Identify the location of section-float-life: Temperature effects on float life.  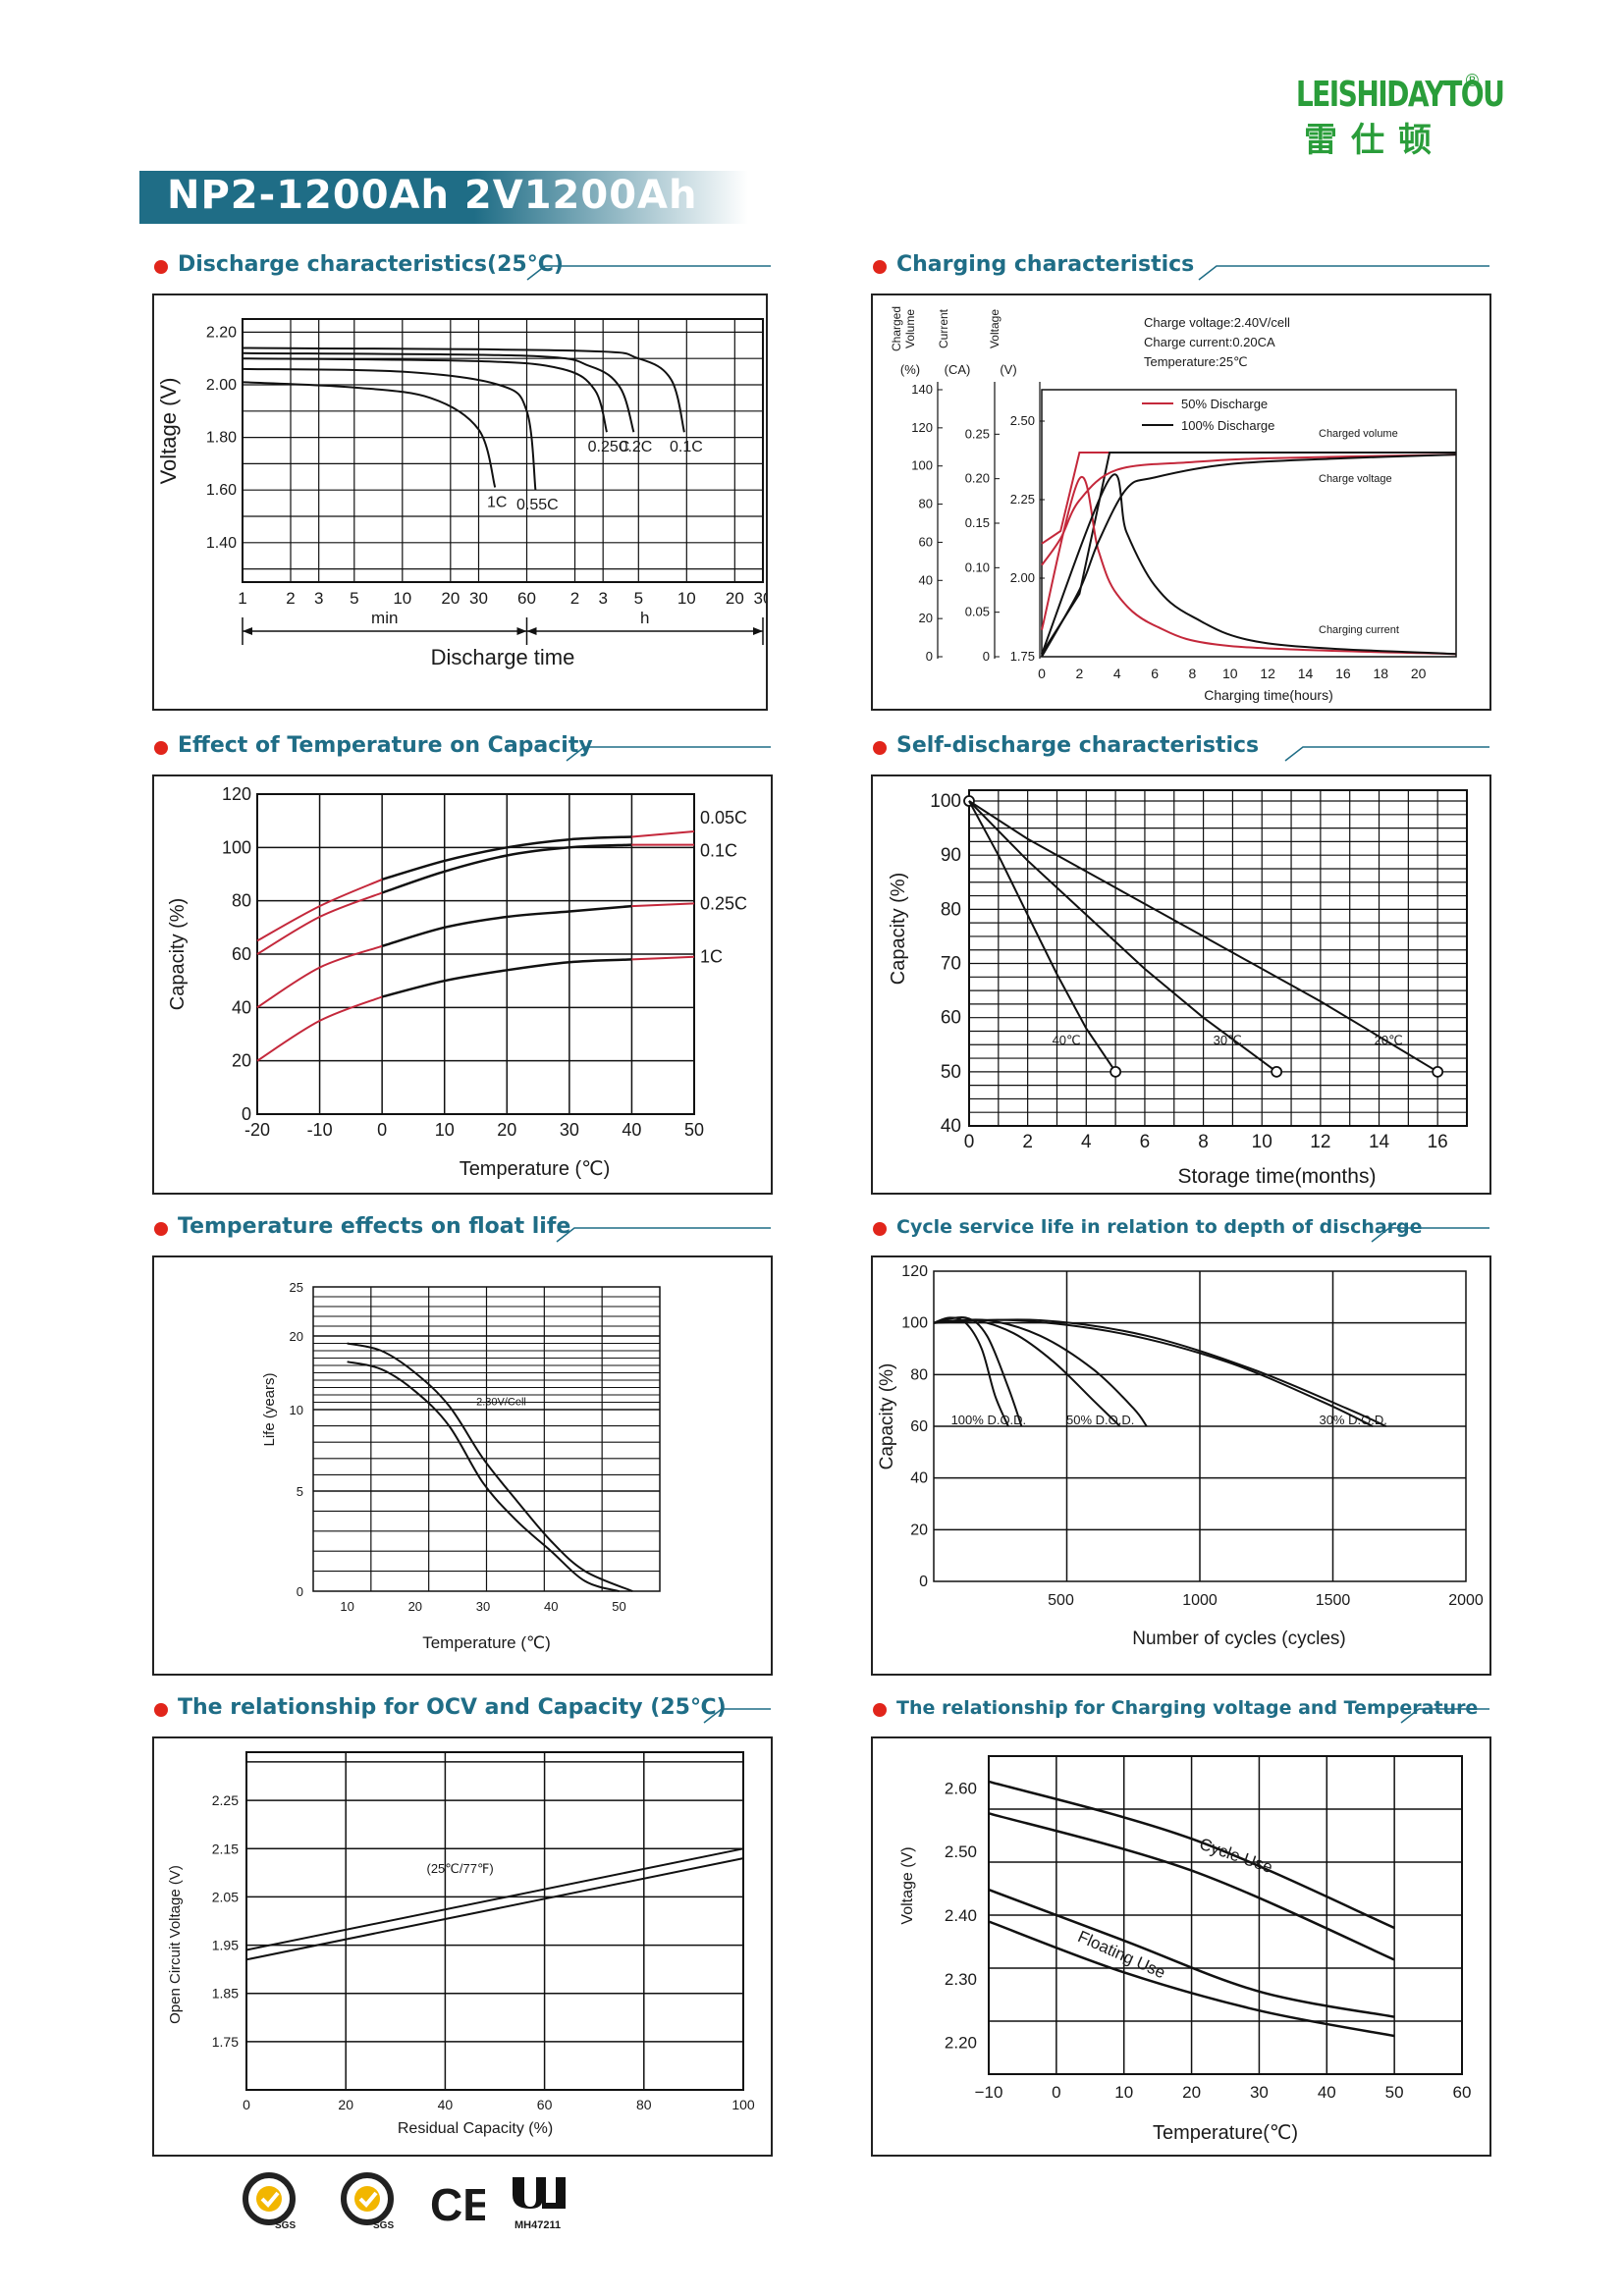
(462, 1229).